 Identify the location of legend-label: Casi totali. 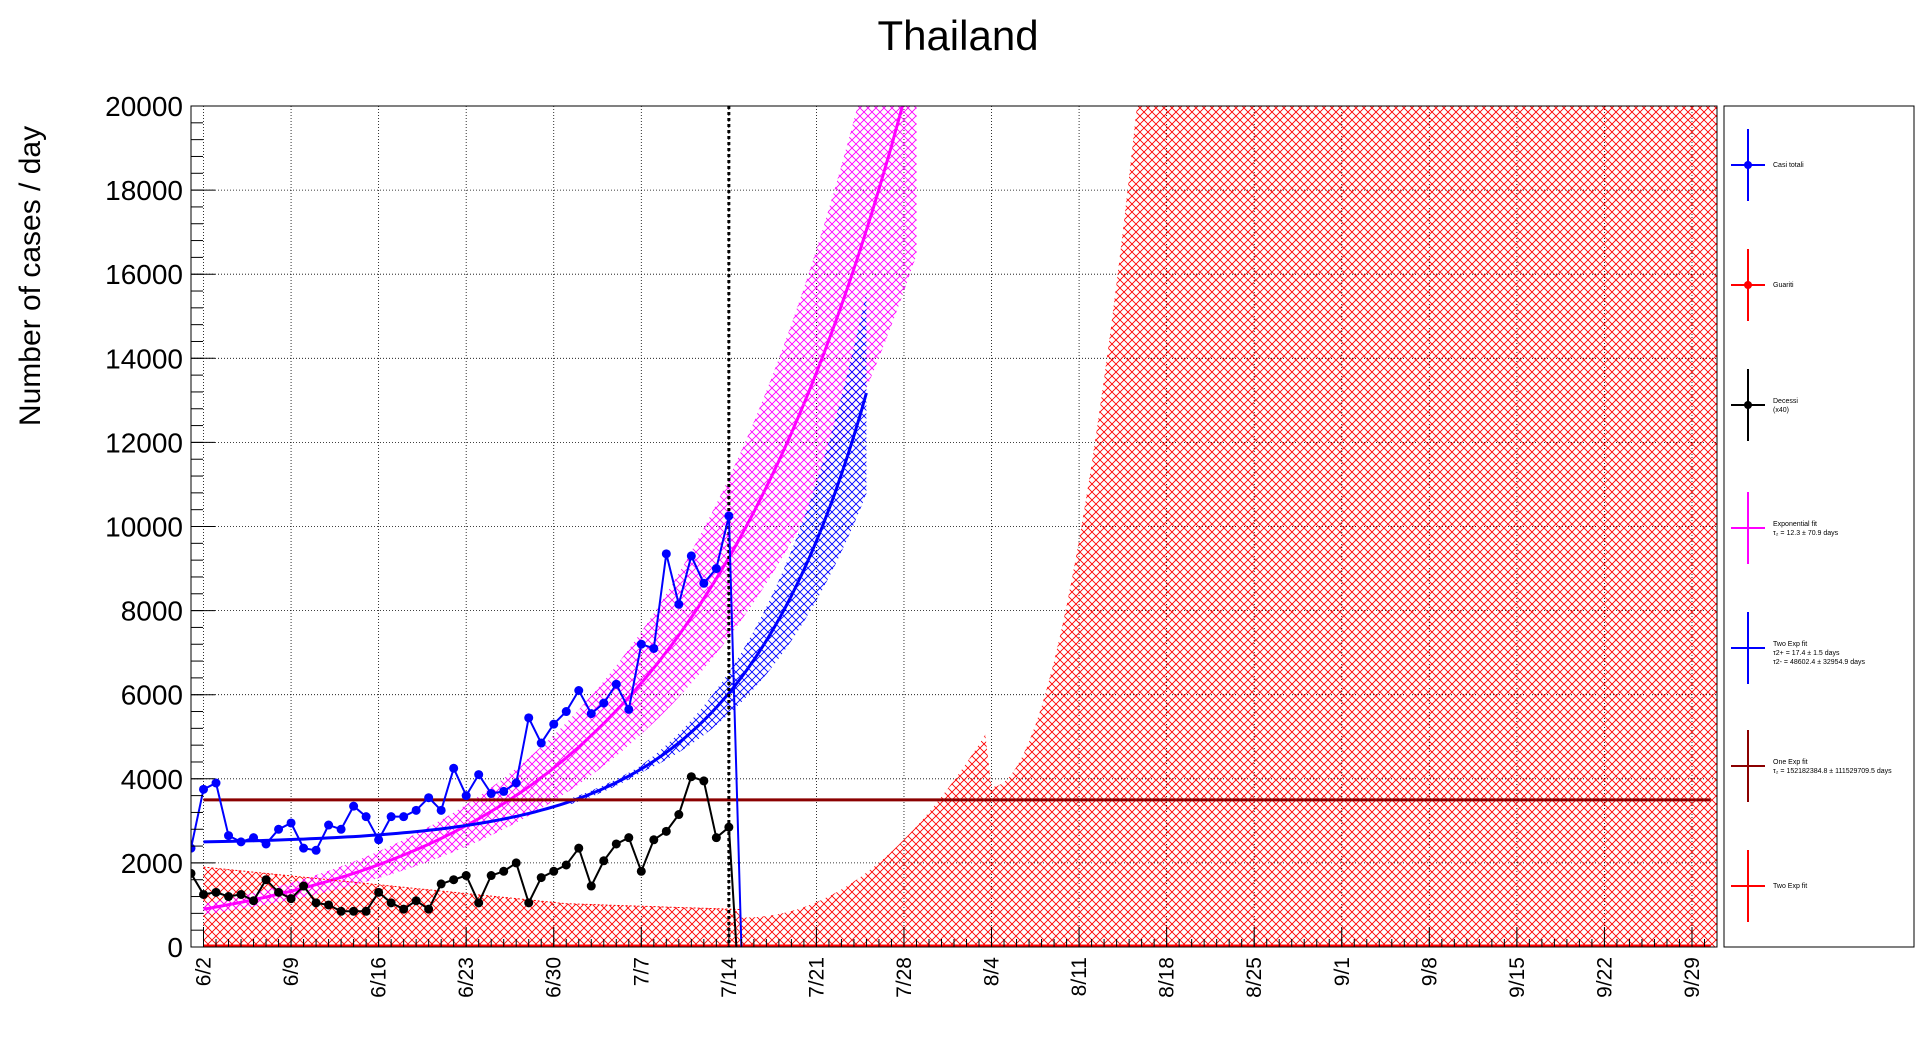
(1788, 165).